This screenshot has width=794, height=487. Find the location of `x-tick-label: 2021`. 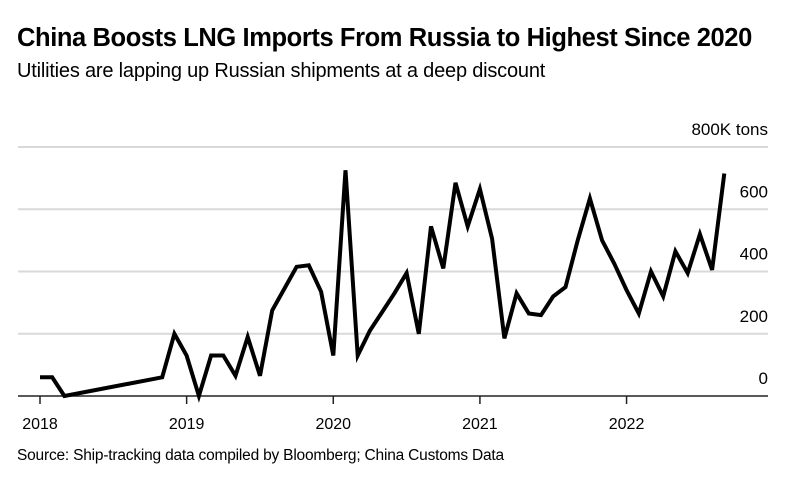

x-tick-label: 2021 is located at coordinates (480, 424).